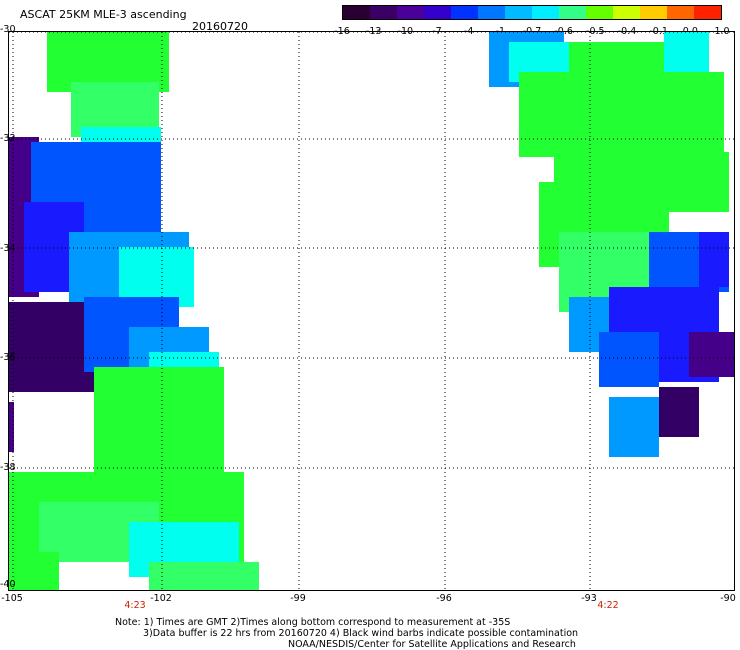 The image size is (740, 650). Describe the element at coordinates (444, 598) in the screenshot. I see `lon-label: -96` at that location.